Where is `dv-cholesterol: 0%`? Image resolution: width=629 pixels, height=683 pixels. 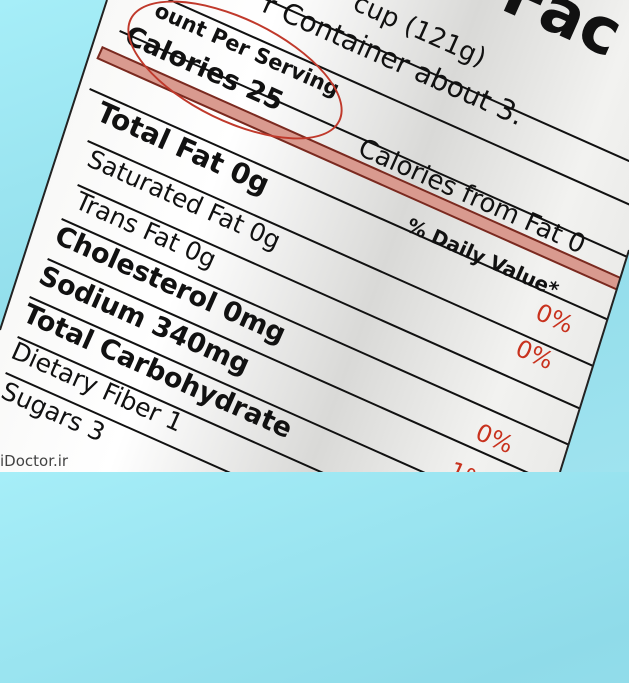
dv-cholesterol: 0% is located at coordinates (554, 319).